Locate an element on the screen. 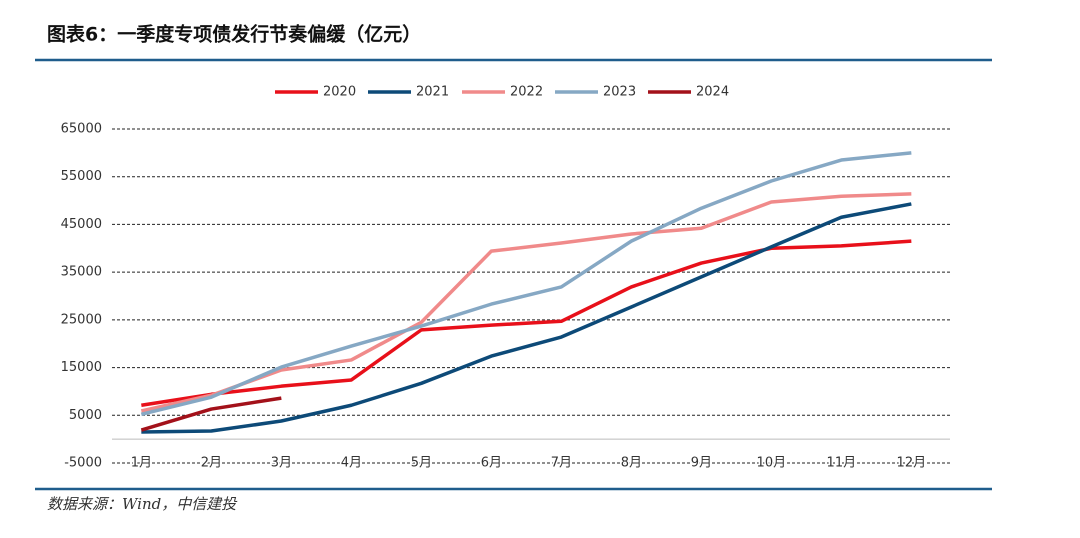  y-tick-label: 15000 is located at coordinates (81, 367).